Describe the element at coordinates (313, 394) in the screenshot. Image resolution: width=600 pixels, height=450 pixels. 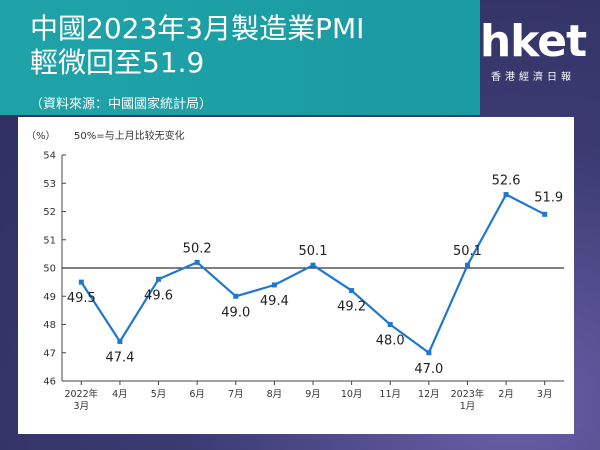
I see `x-tick-label: 9月` at that location.